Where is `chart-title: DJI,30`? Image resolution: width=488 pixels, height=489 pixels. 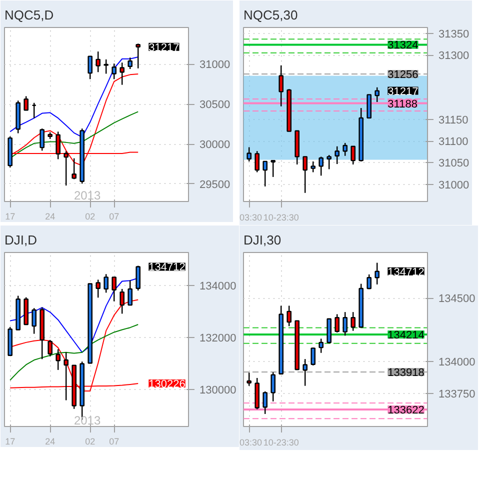 chart-title: DJI,30 is located at coordinates (263, 240).